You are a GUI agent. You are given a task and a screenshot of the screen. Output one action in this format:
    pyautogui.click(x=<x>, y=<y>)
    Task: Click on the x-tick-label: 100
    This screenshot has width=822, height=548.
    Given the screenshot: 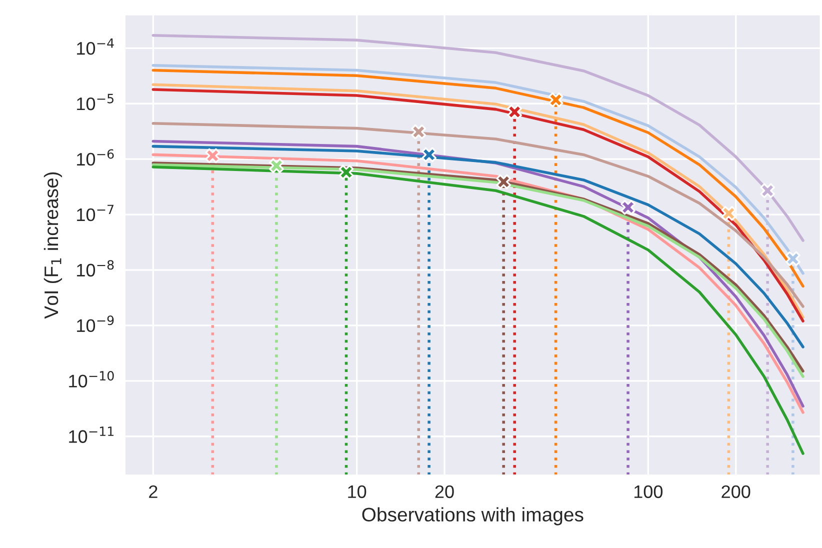 What is the action you would take?
    pyautogui.click(x=648, y=491)
    